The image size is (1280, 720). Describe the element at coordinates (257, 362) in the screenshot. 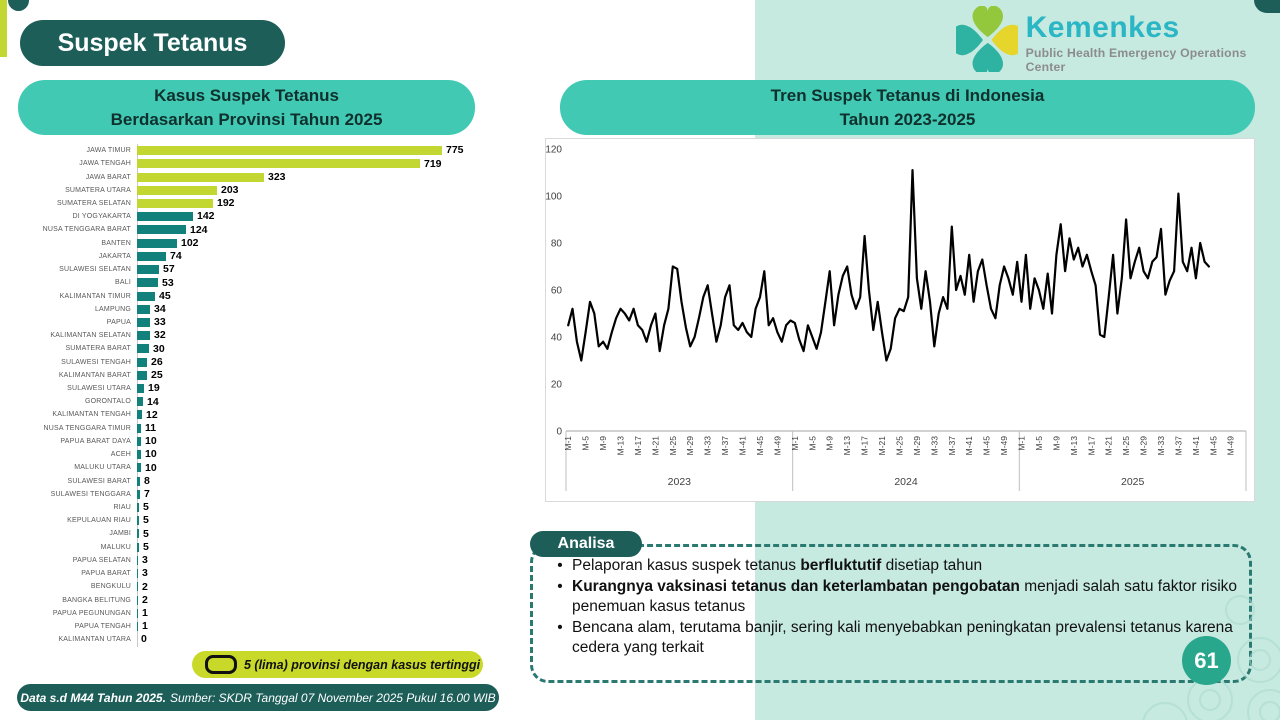

I see `bar-row: SULAWESI TENGAH 26` at that location.